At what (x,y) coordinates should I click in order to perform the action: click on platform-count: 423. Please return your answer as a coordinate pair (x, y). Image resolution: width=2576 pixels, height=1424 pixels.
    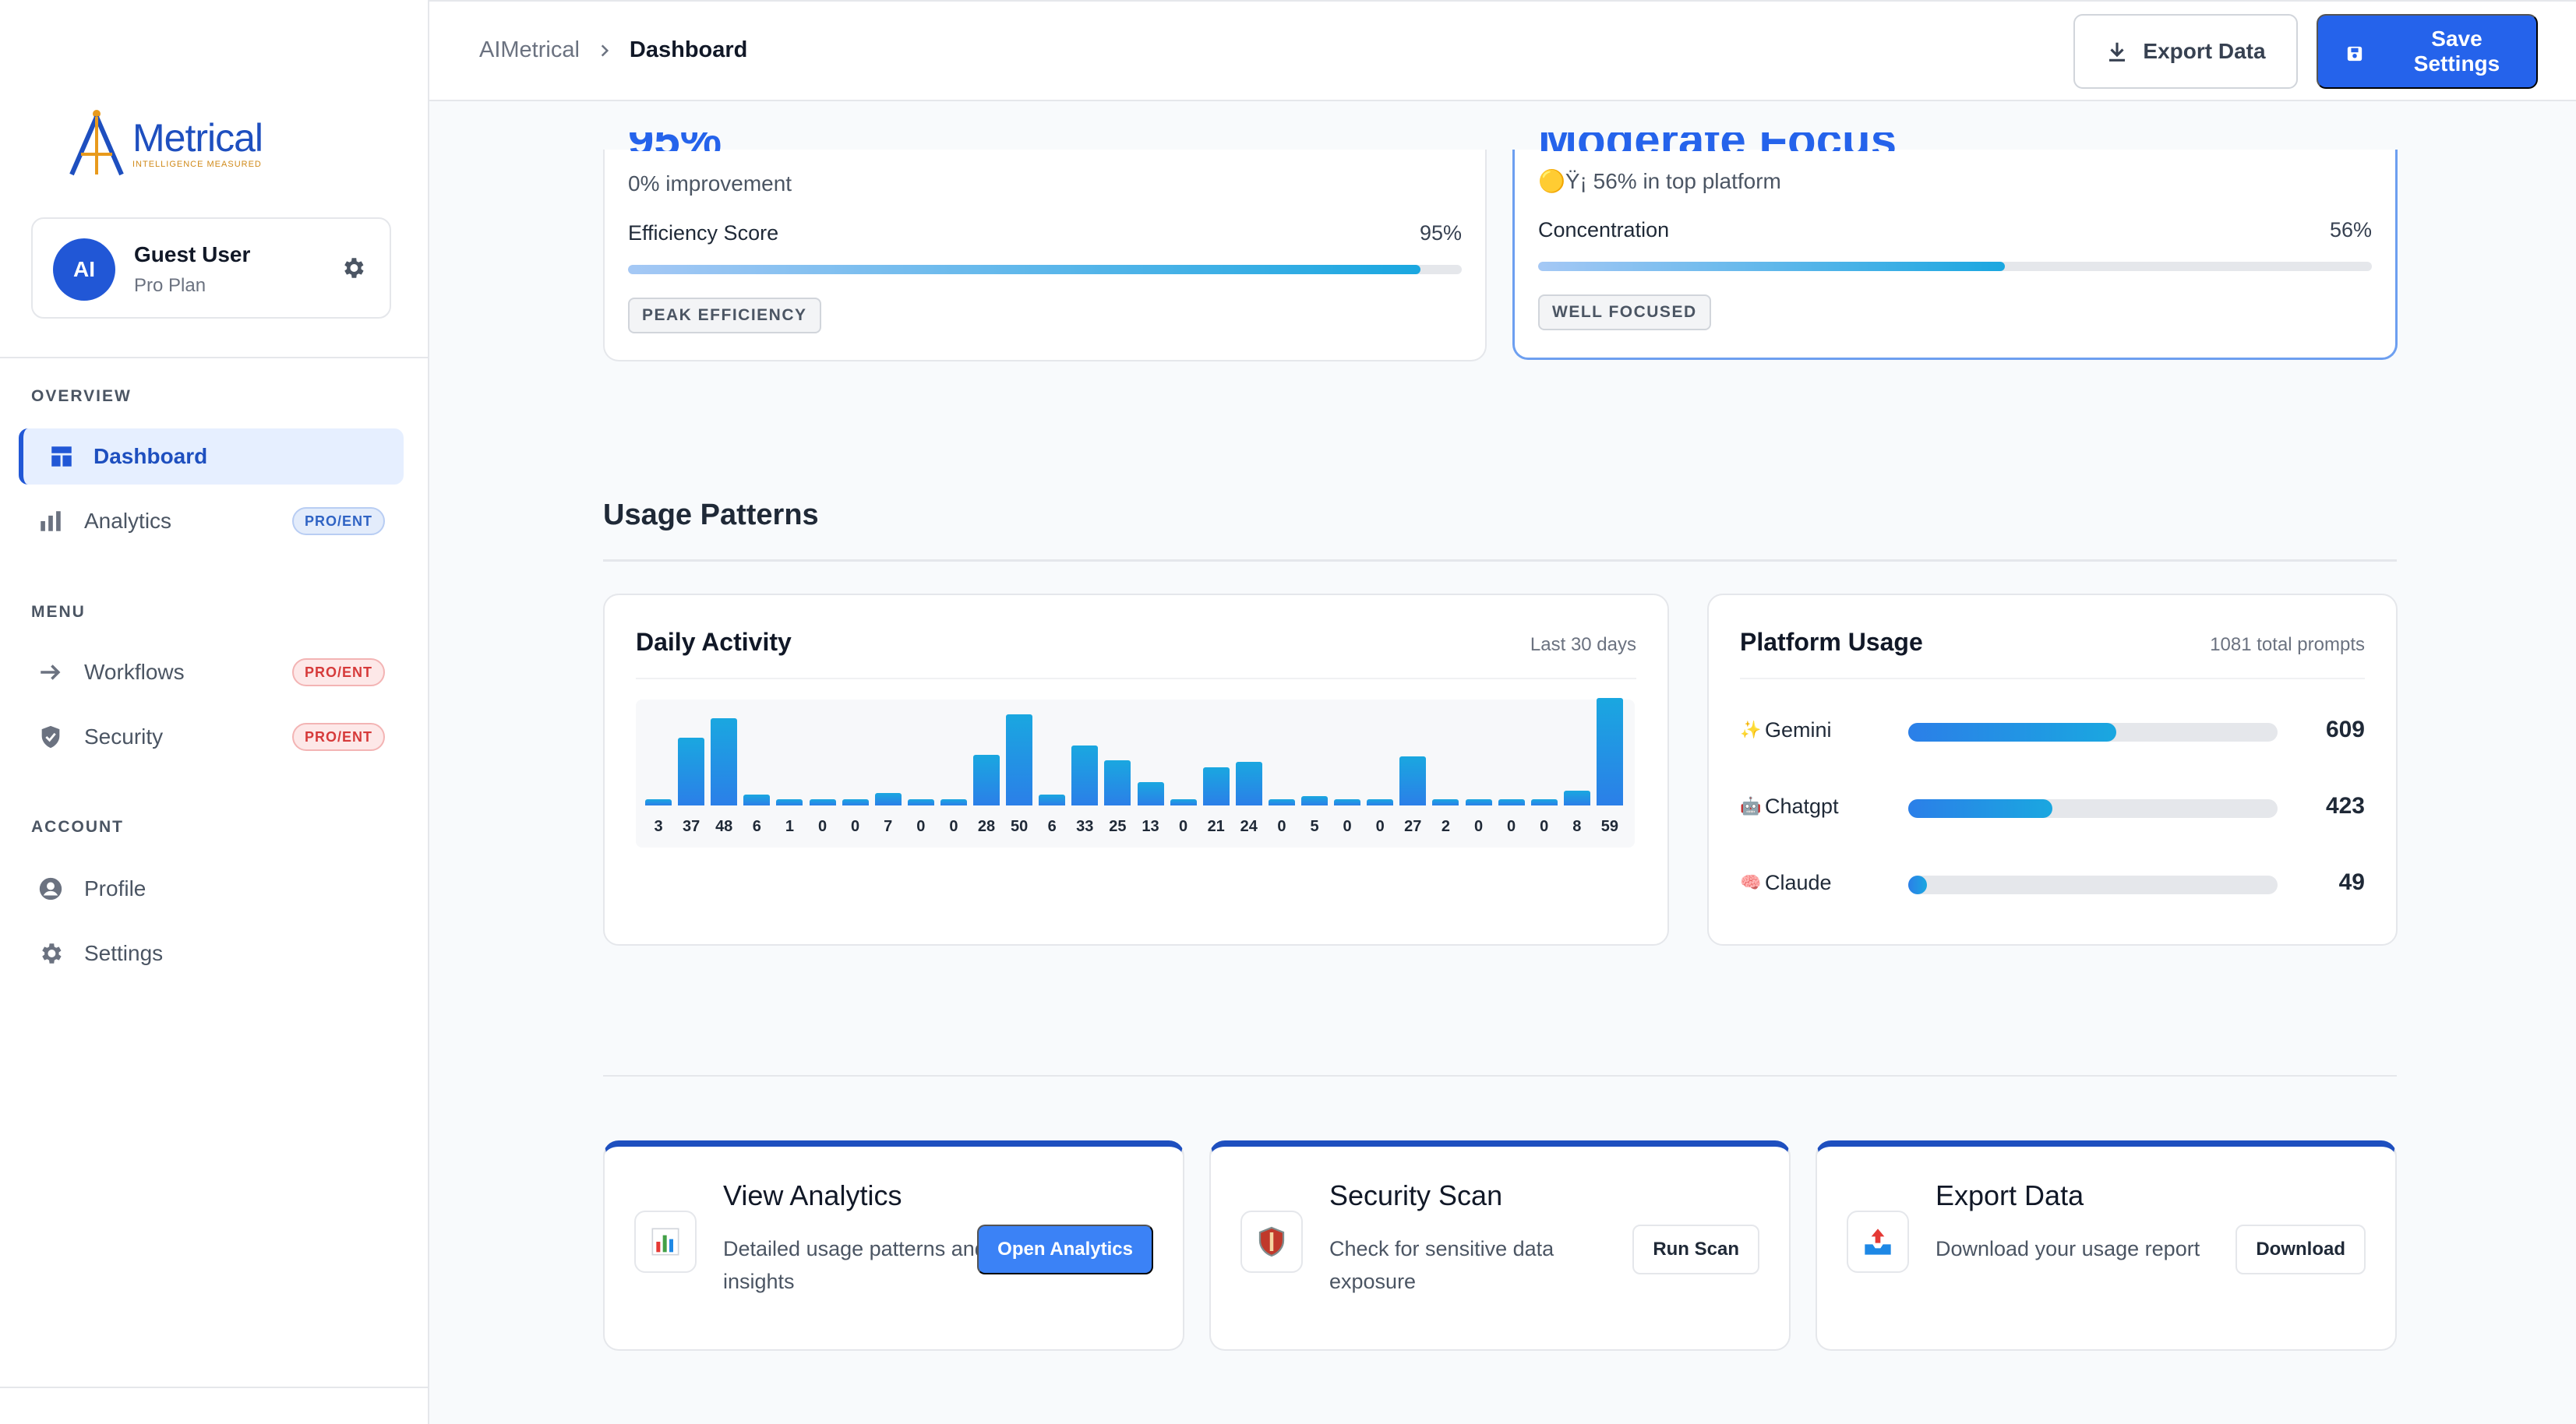
    Looking at the image, I should click on (2345, 806).